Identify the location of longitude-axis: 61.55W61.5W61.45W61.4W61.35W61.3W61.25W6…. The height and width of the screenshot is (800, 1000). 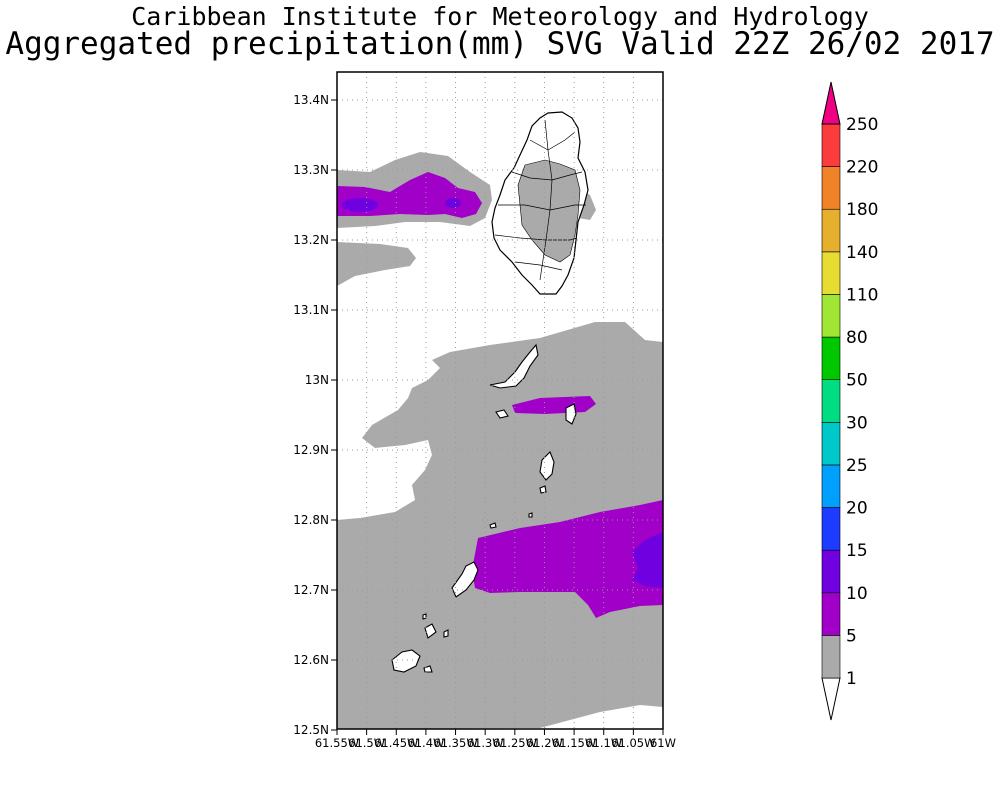
(495, 739).